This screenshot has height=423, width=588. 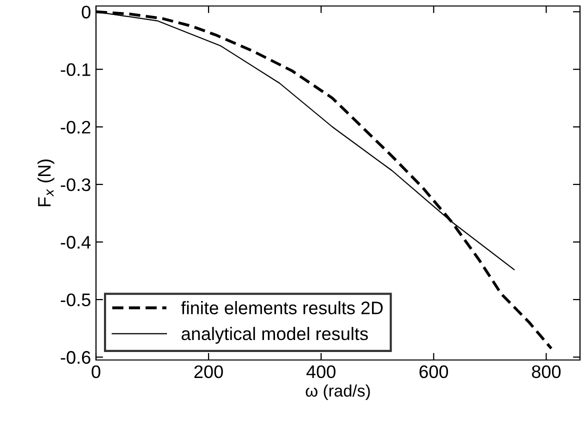 I want to click on x-tick-label: 800, so click(x=546, y=371).